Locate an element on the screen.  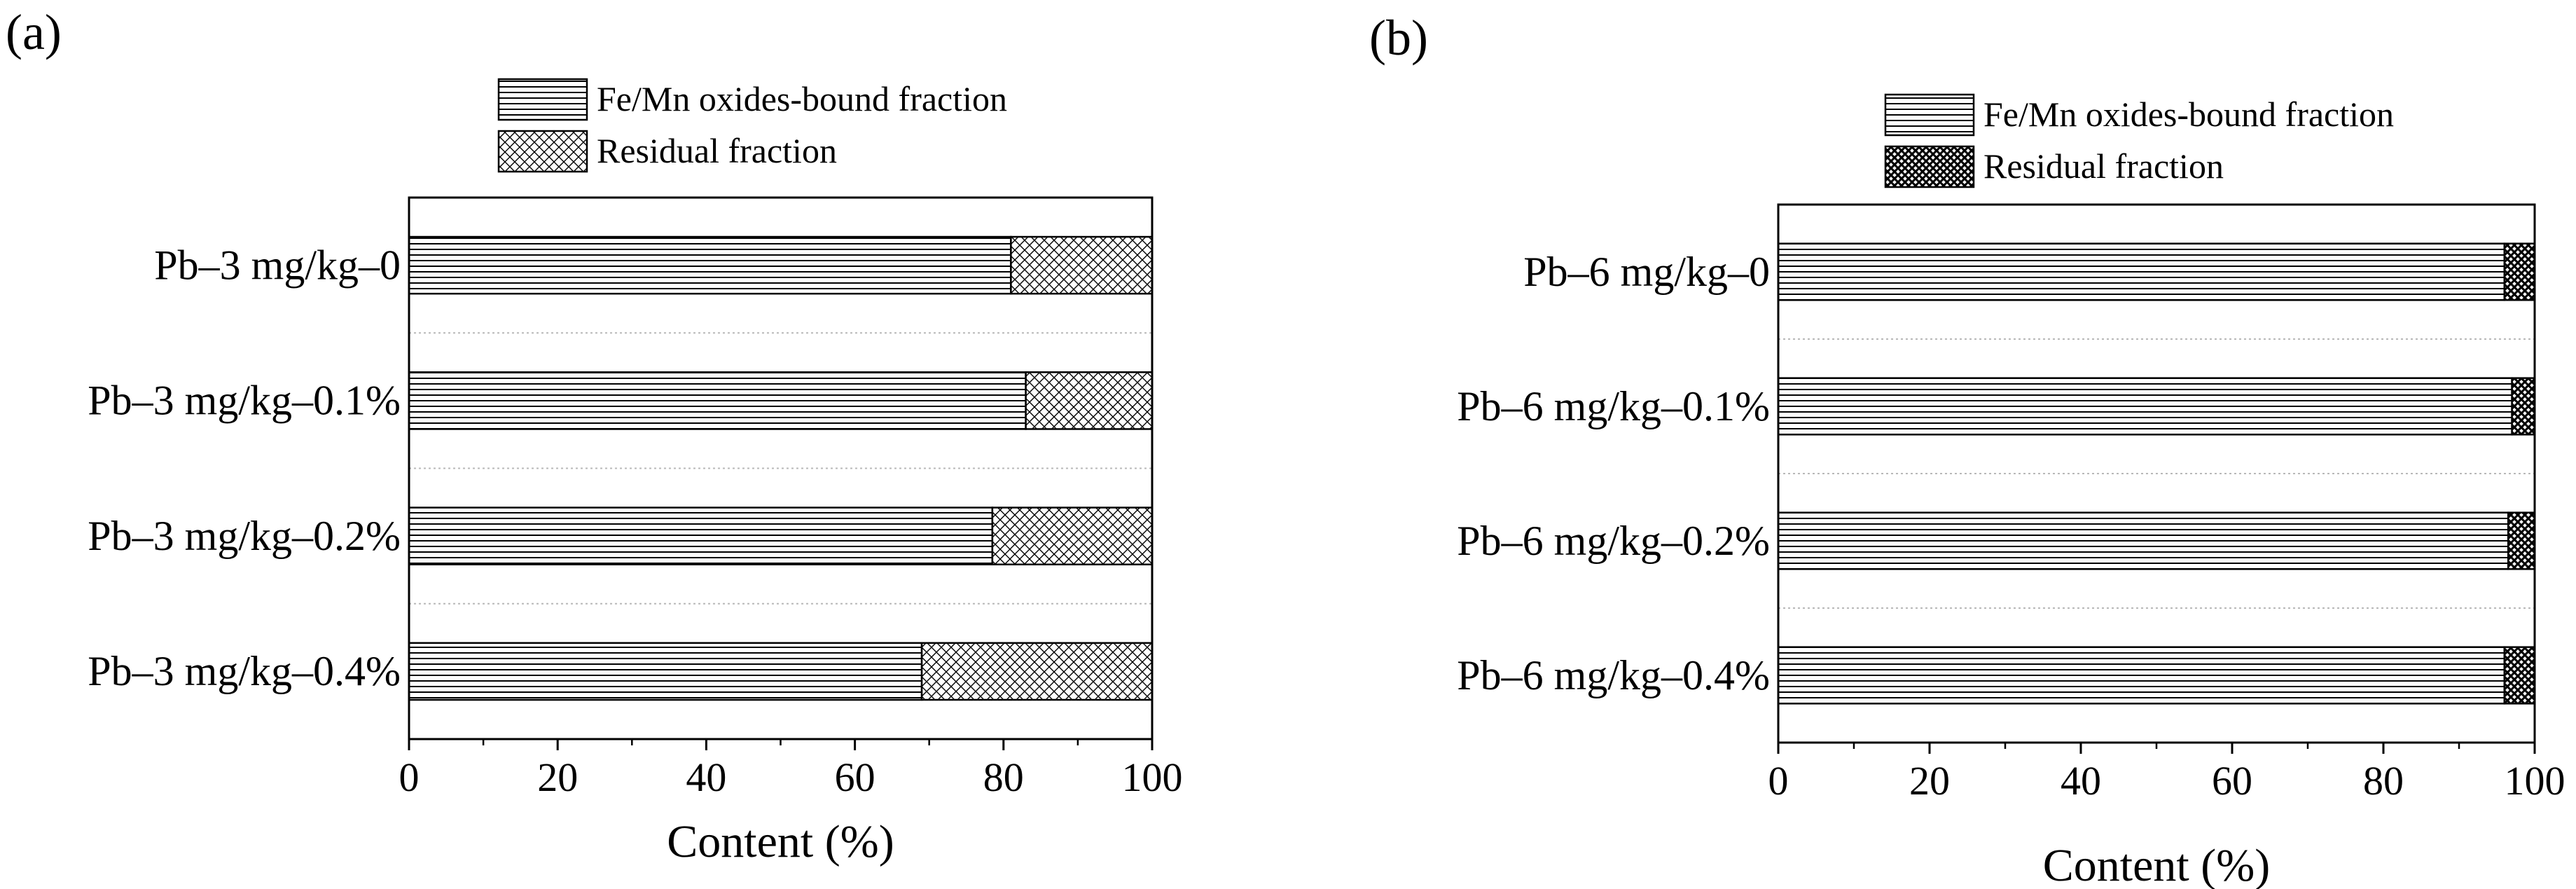
panel-label: (a) is located at coordinates (34, 32).